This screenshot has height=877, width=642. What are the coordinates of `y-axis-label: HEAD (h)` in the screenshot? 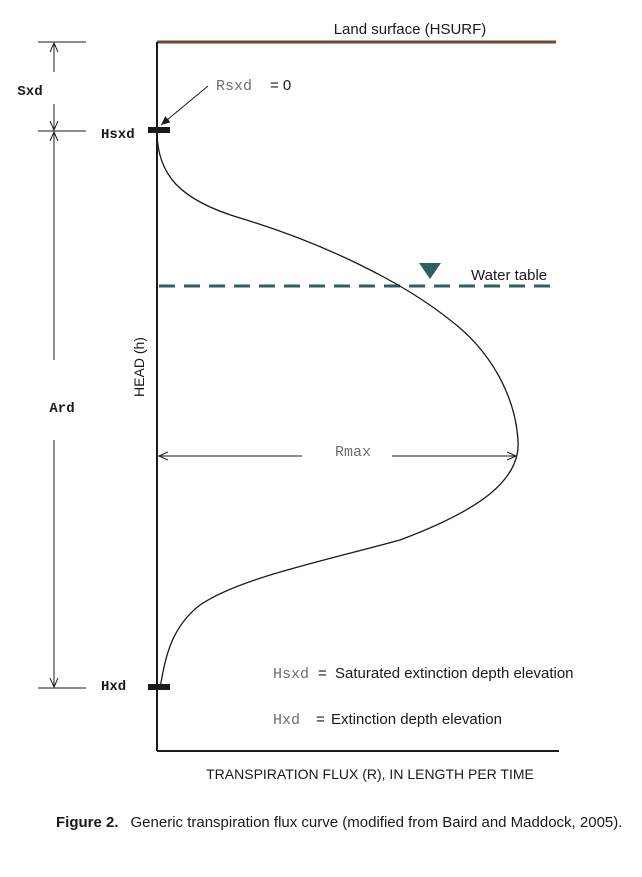 It's located at (139, 367).